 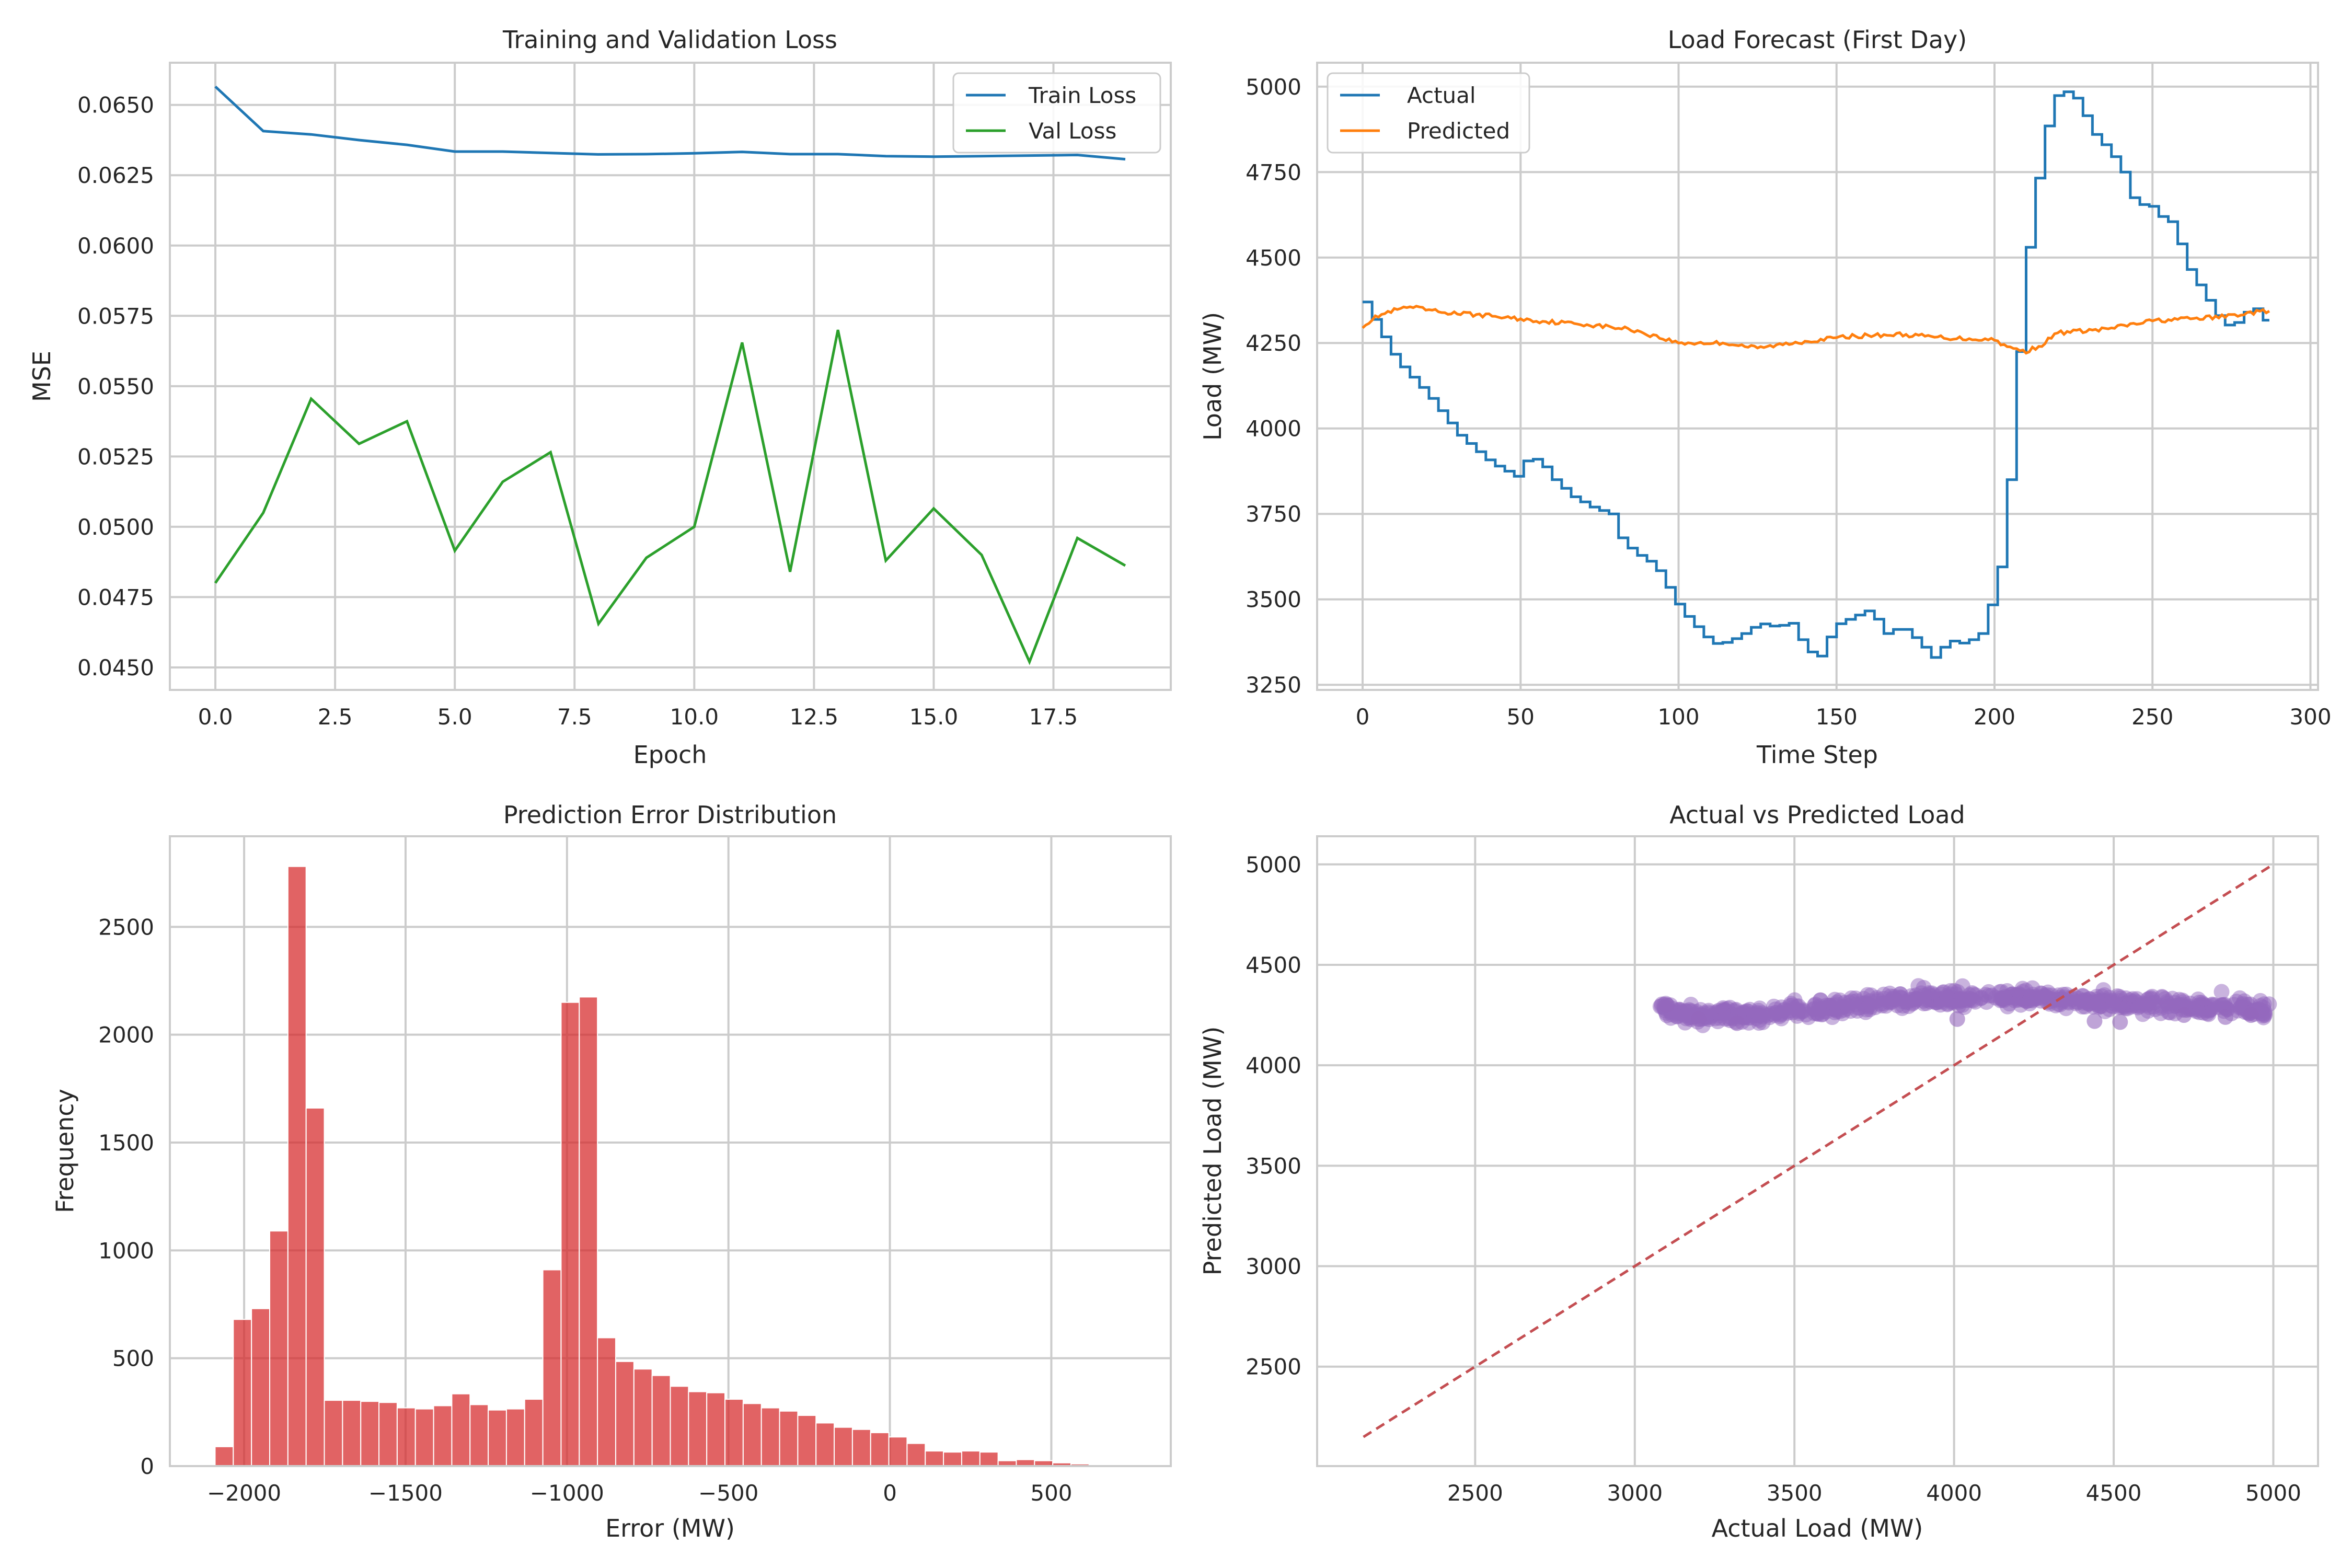 What do you see at coordinates (1954, 1493) in the screenshot?
I see `x-tick-label: 4000` at bounding box center [1954, 1493].